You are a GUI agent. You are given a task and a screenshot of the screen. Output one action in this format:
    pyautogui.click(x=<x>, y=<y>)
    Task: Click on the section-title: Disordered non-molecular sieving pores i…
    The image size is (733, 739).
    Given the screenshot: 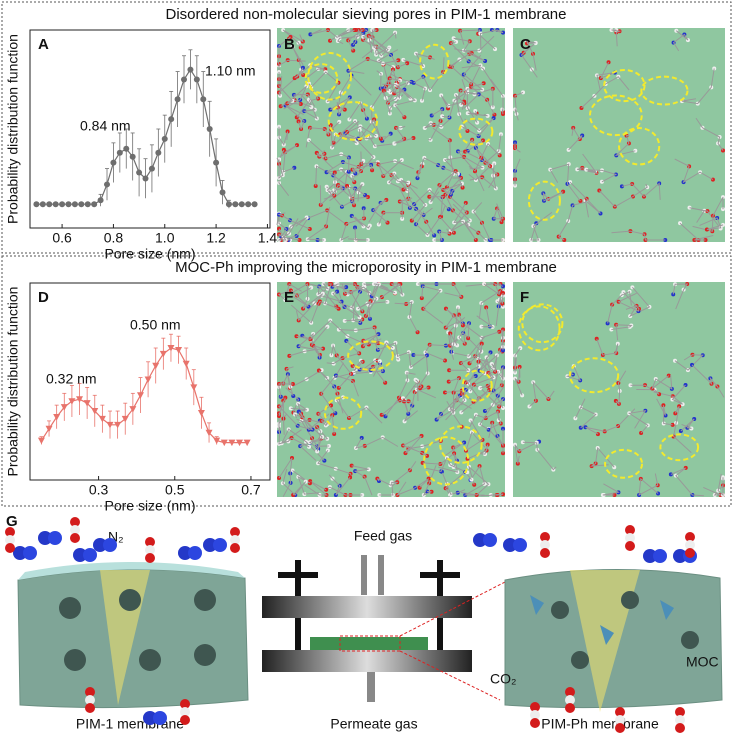 What is the action you would take?
    pyautogui.click(x=365, y=14)
    